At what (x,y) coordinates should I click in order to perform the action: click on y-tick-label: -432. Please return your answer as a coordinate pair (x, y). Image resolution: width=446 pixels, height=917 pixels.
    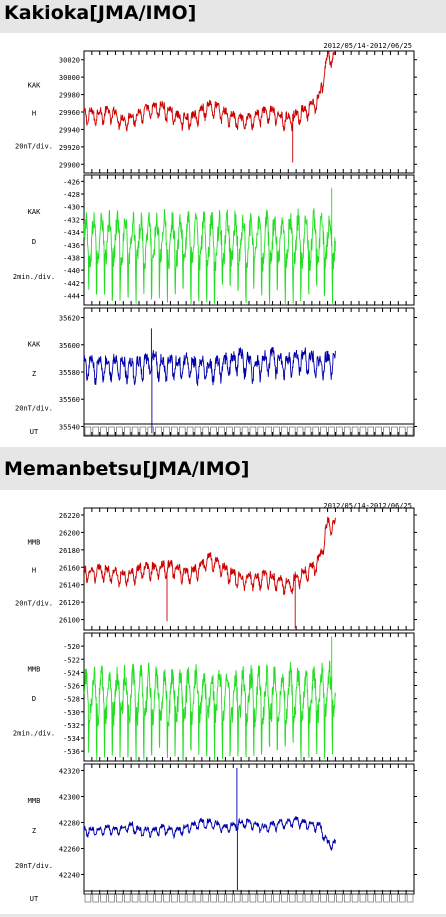
    Looking at the image, I should click on (71, 220).